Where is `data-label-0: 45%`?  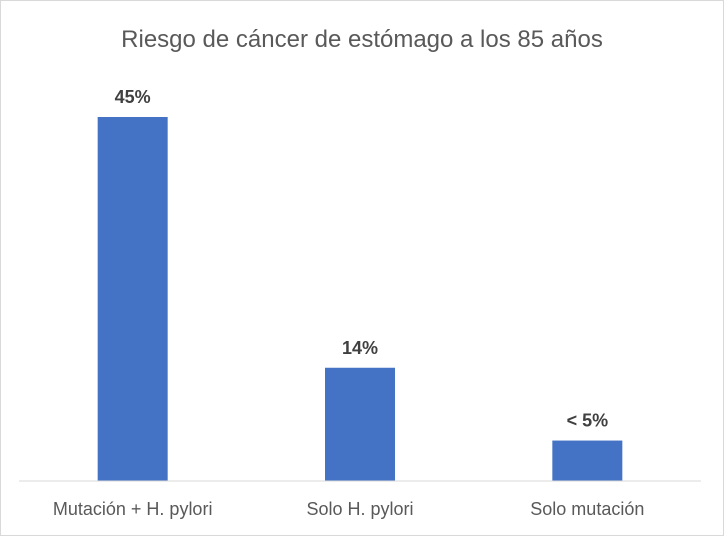
data-label-0: 45% is located at coordinates (133, 97).